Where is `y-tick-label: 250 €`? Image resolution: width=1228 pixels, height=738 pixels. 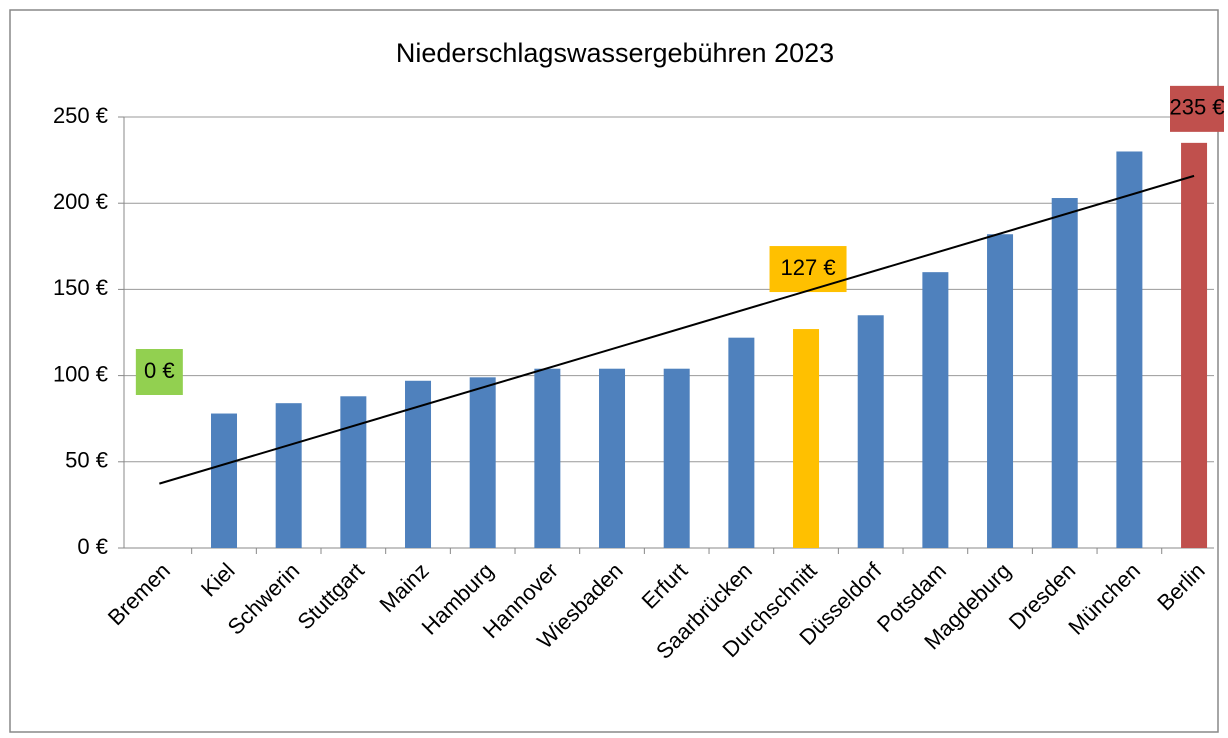 y-tick-label: 250 € is located at coordinates (80, 115).